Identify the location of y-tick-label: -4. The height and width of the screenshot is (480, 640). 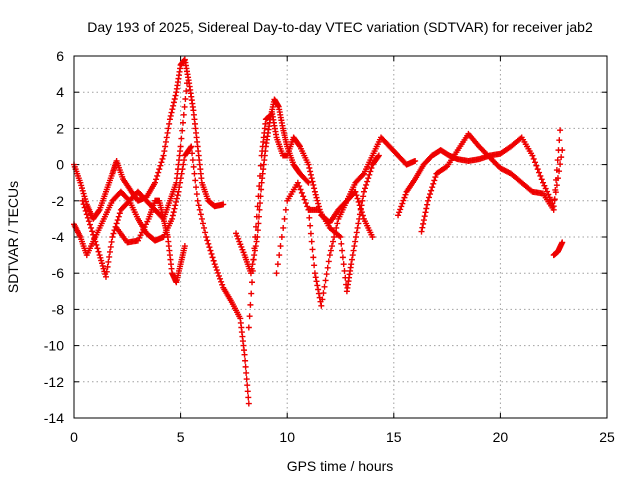
(58, 237).